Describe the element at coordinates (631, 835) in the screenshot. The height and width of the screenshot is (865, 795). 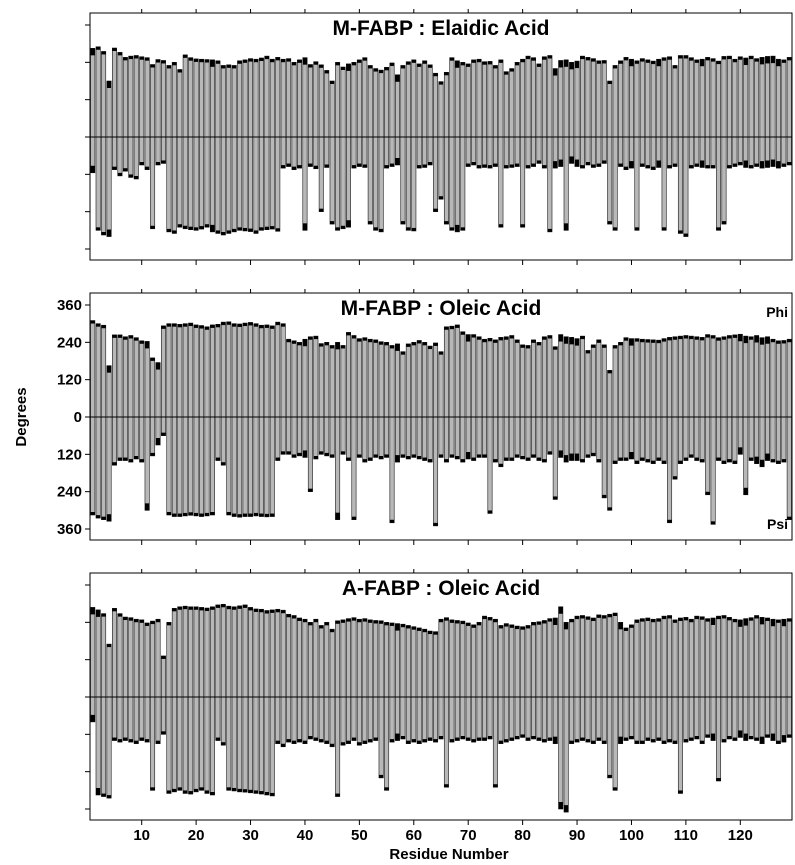
I see `x-tick-label: 100` at that location.